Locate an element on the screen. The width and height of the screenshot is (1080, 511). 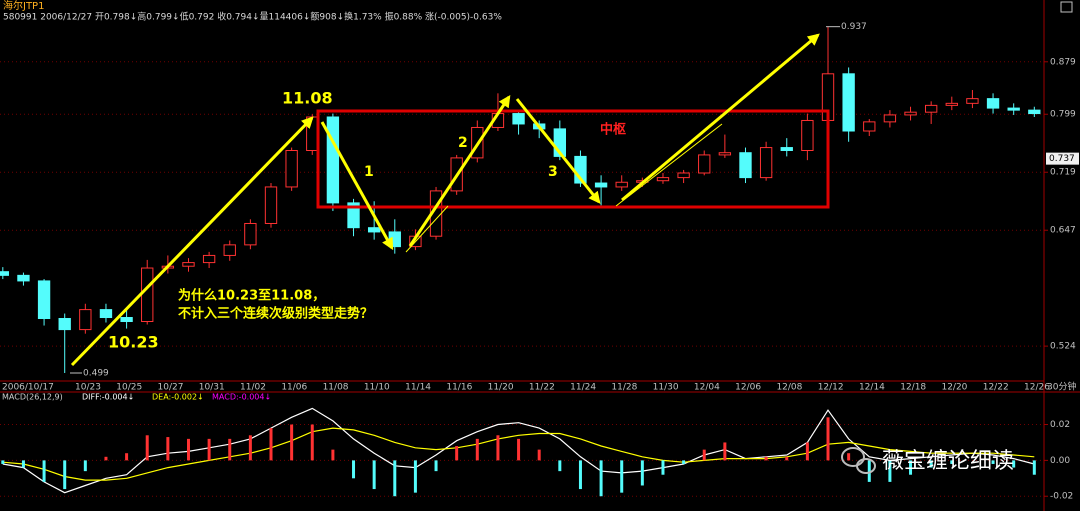
leg-label: 3 is located at coordinates (553, 172).